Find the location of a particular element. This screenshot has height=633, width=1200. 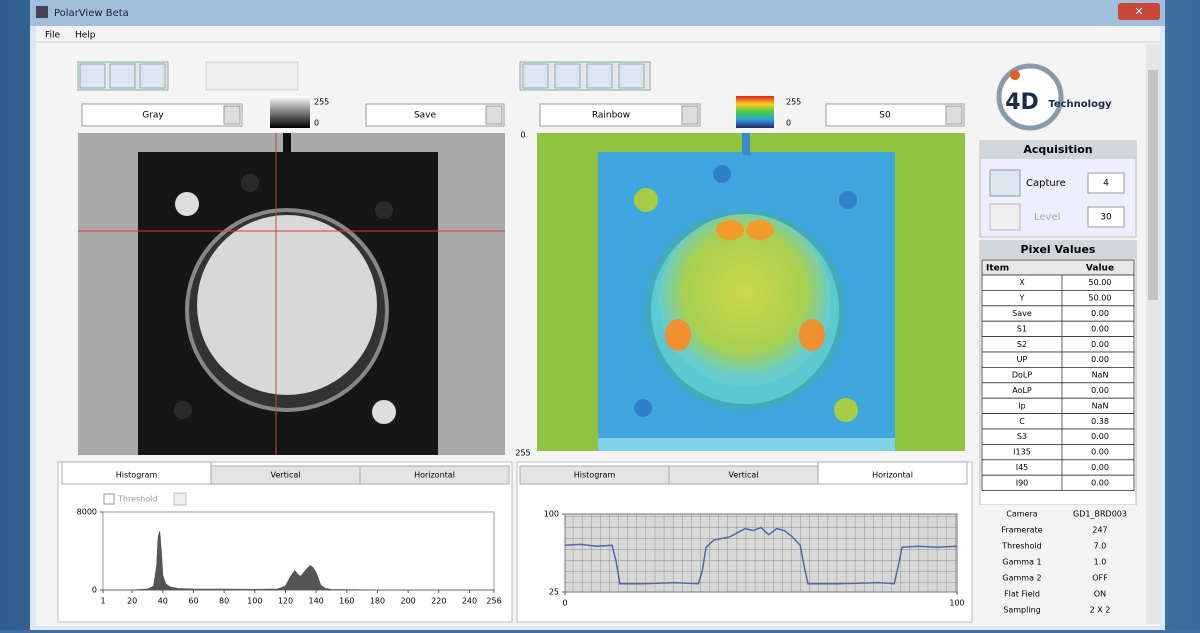

cell: S3 is located at coordinates (1022, 436).